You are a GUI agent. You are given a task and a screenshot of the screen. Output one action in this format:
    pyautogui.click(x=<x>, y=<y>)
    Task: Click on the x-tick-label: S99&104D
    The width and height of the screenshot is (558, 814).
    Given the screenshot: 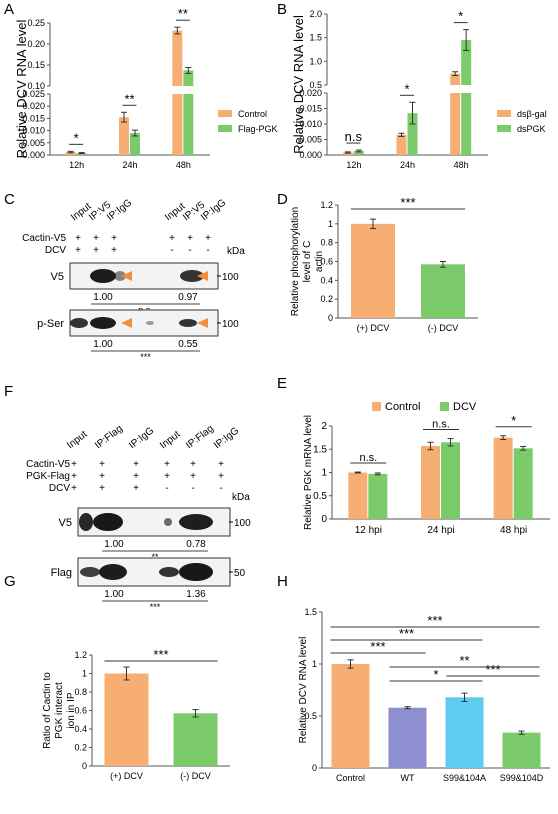 What is the action you would take?
    pyautogui.click(x=522, y=778)
    